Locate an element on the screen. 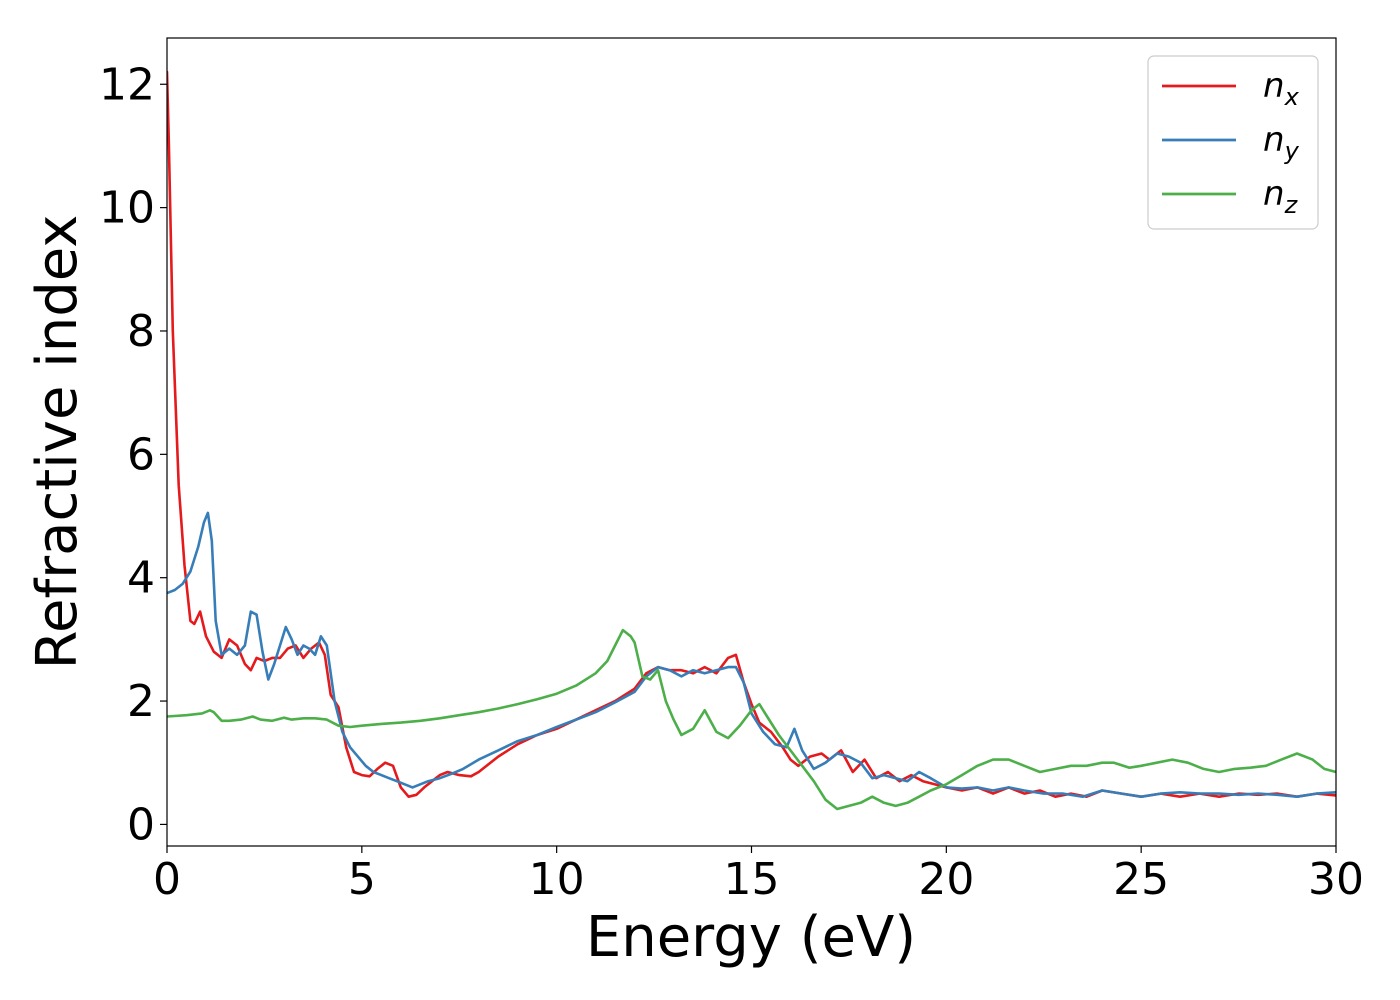 The width and height of the screenshot is (1400, 1000). y-tick-label: 0 is located at coordinates (141, 824).